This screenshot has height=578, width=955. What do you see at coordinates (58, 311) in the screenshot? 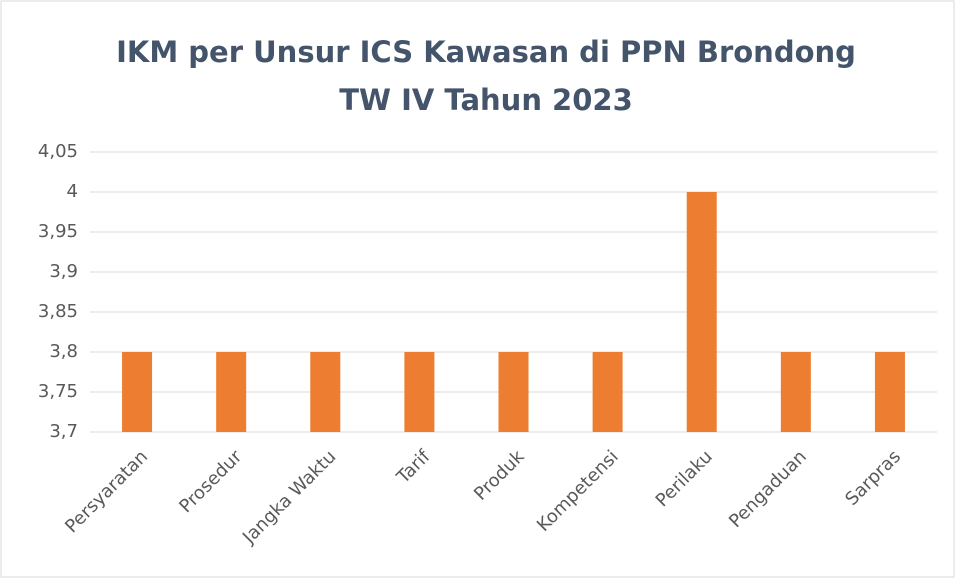
I see `y-tick-label: 3,85` at bounding box center [58, 311].